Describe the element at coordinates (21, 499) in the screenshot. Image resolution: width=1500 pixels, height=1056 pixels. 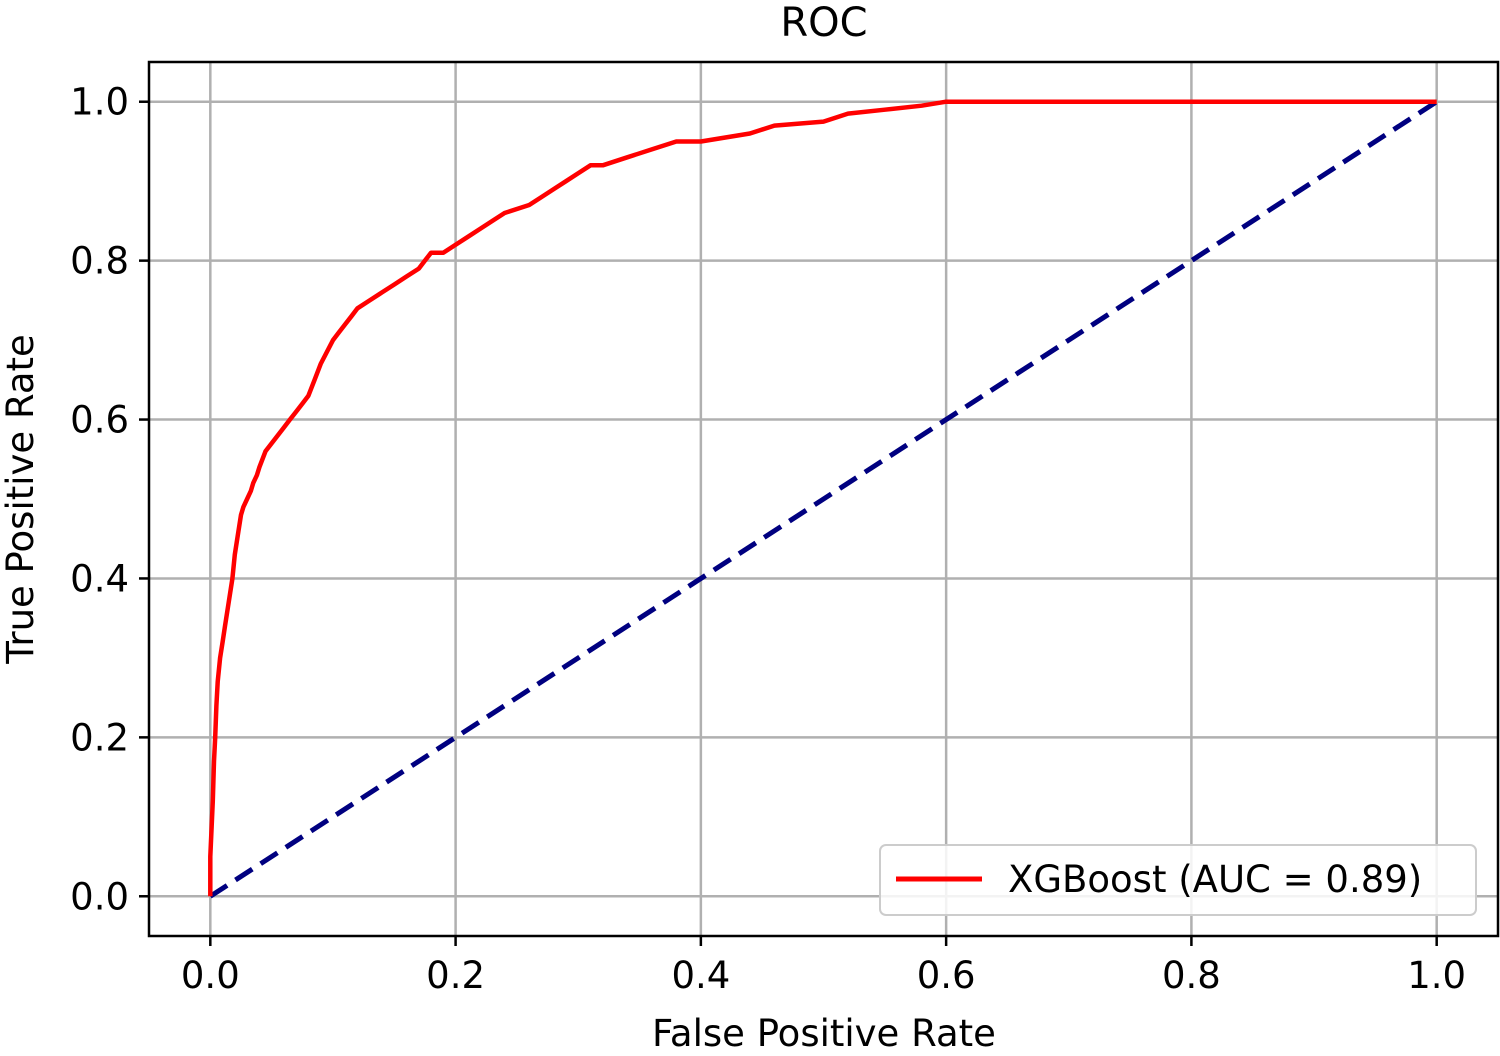
I see `y-axis-label: True Positive Rate` at that location.